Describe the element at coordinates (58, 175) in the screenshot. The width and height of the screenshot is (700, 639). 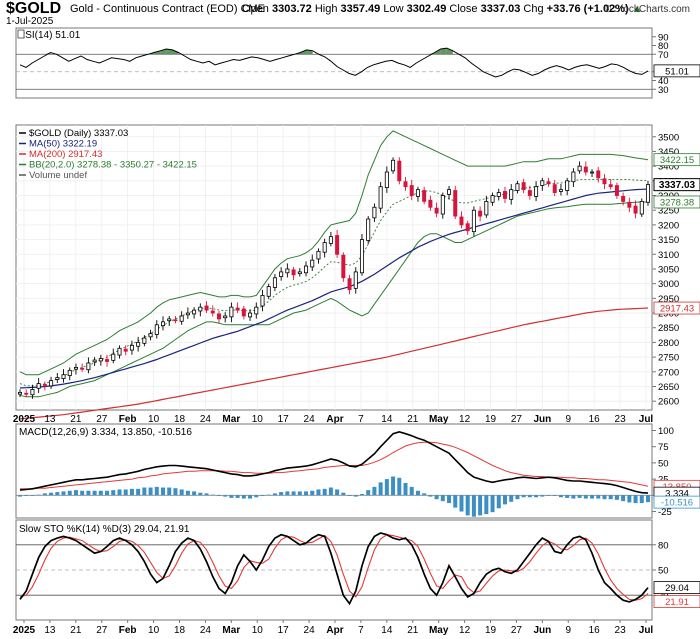
I see `legend-volume: Volume undef` at that location.